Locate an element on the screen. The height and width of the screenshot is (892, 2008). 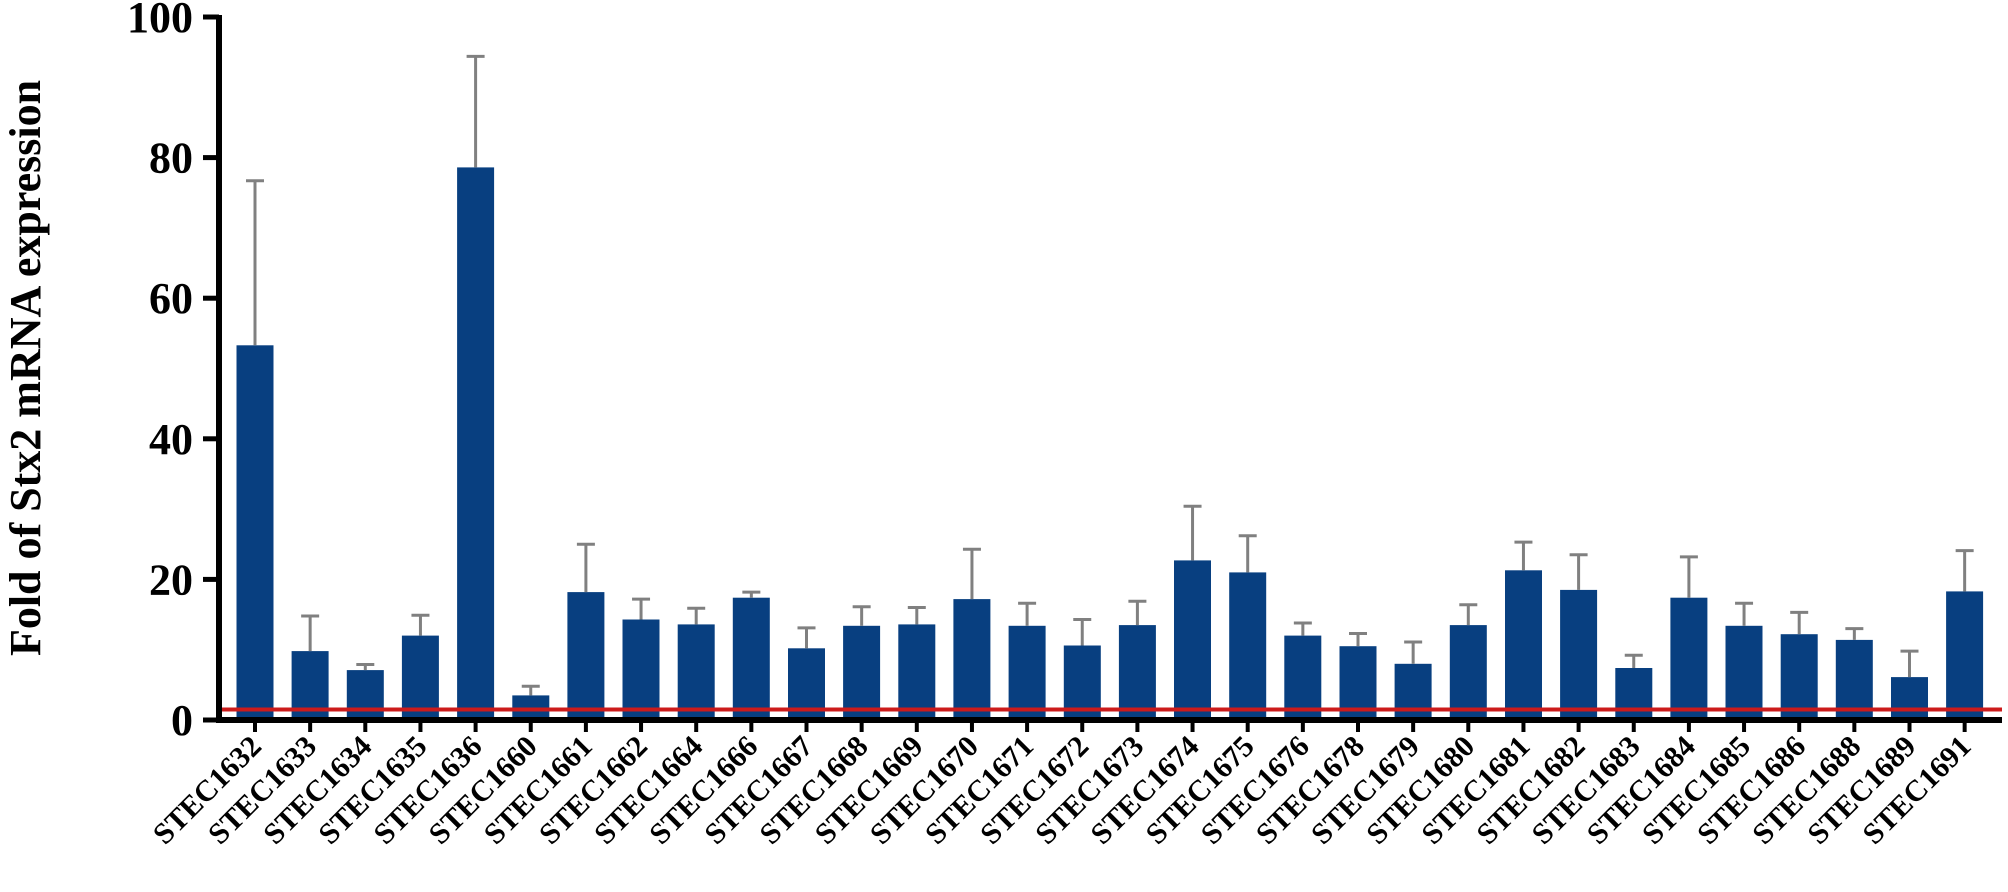
bar-stec1671 is located at coordinates (1027, 672).